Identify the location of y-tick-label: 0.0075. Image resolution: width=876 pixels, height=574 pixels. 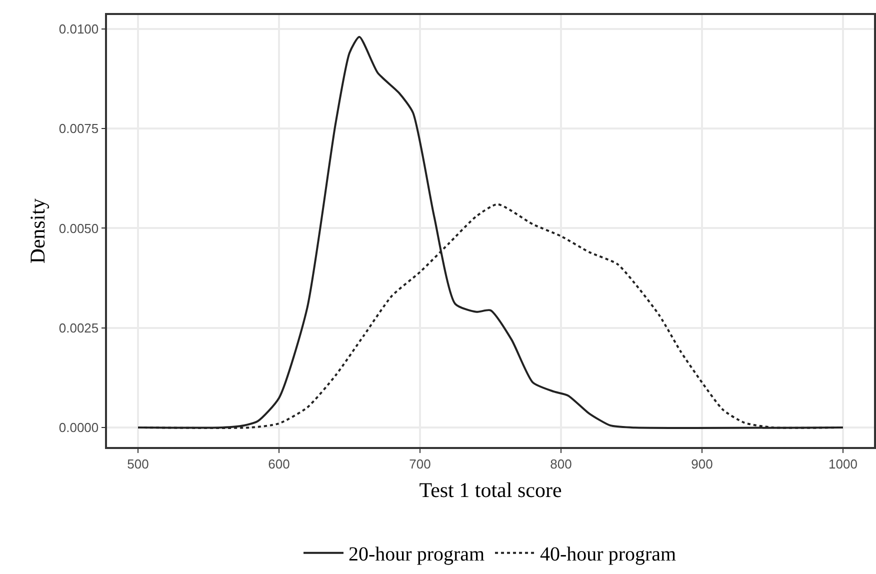
(78, 128).